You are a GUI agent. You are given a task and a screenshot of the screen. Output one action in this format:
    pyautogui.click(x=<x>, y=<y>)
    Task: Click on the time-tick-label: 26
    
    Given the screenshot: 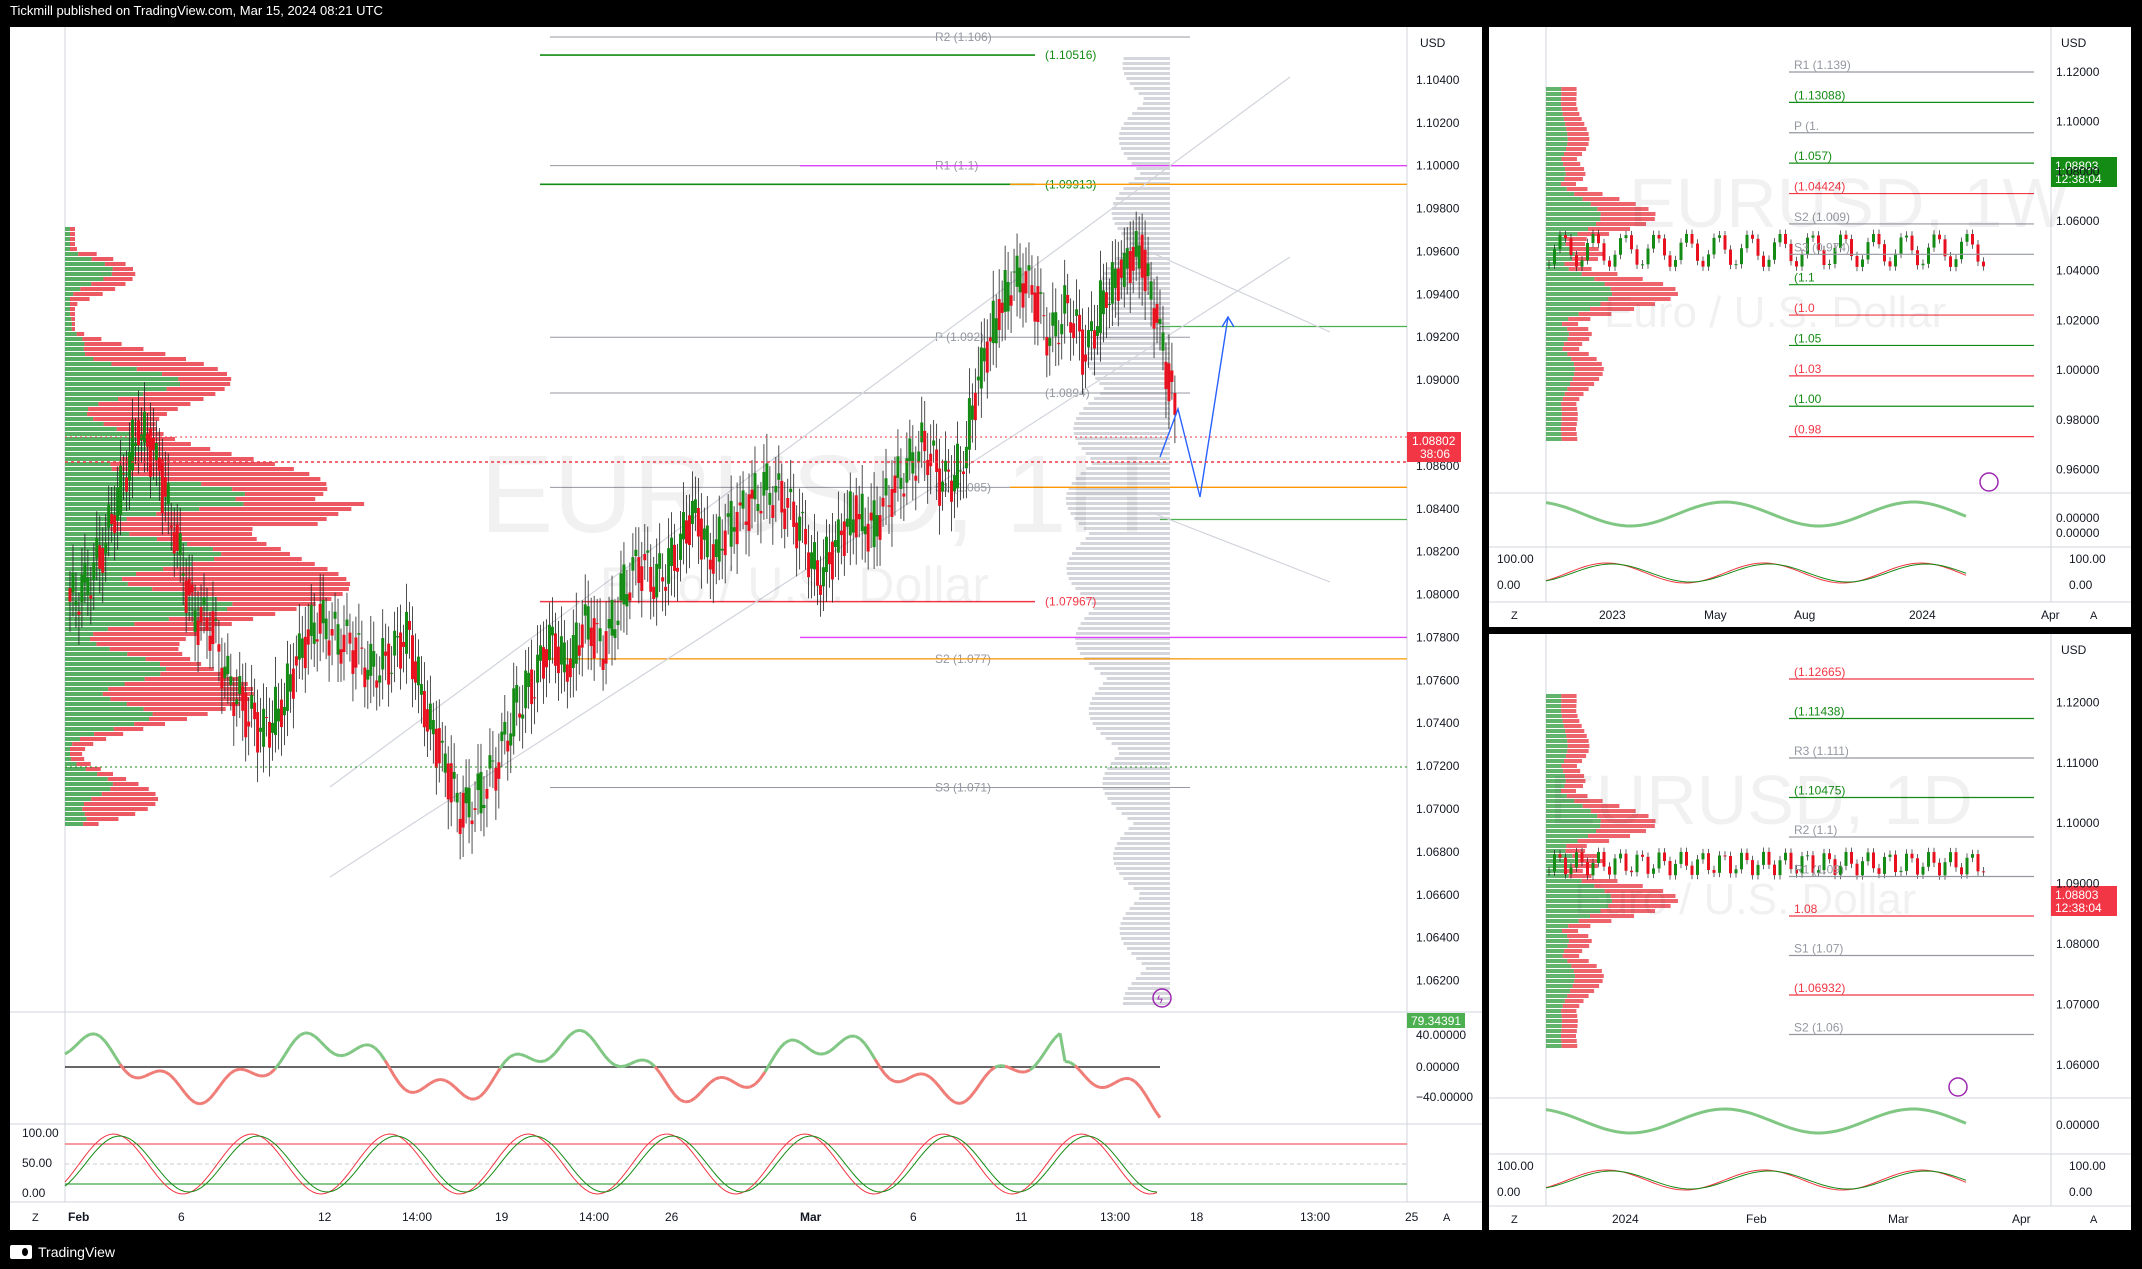 What is the action you would take?
    pyautogui.click(x=672, y=1217)
    